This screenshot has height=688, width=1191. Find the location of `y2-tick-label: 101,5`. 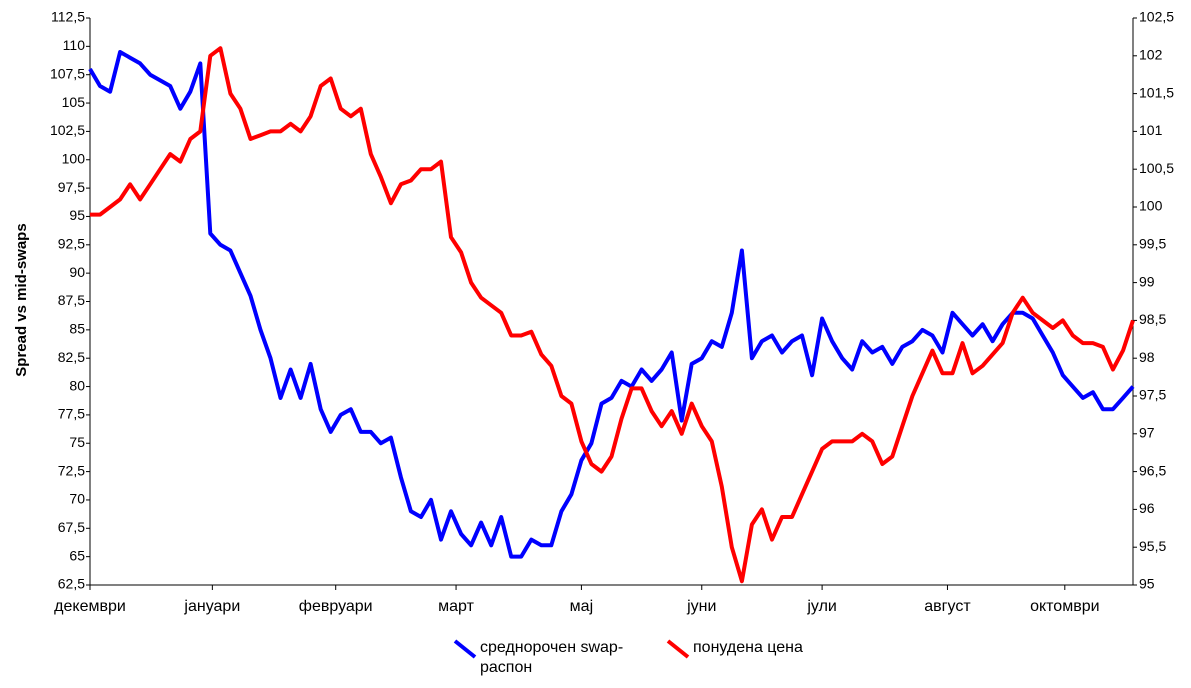

y2-tick-label: 101,5 is located at coordinates (1156, 92).